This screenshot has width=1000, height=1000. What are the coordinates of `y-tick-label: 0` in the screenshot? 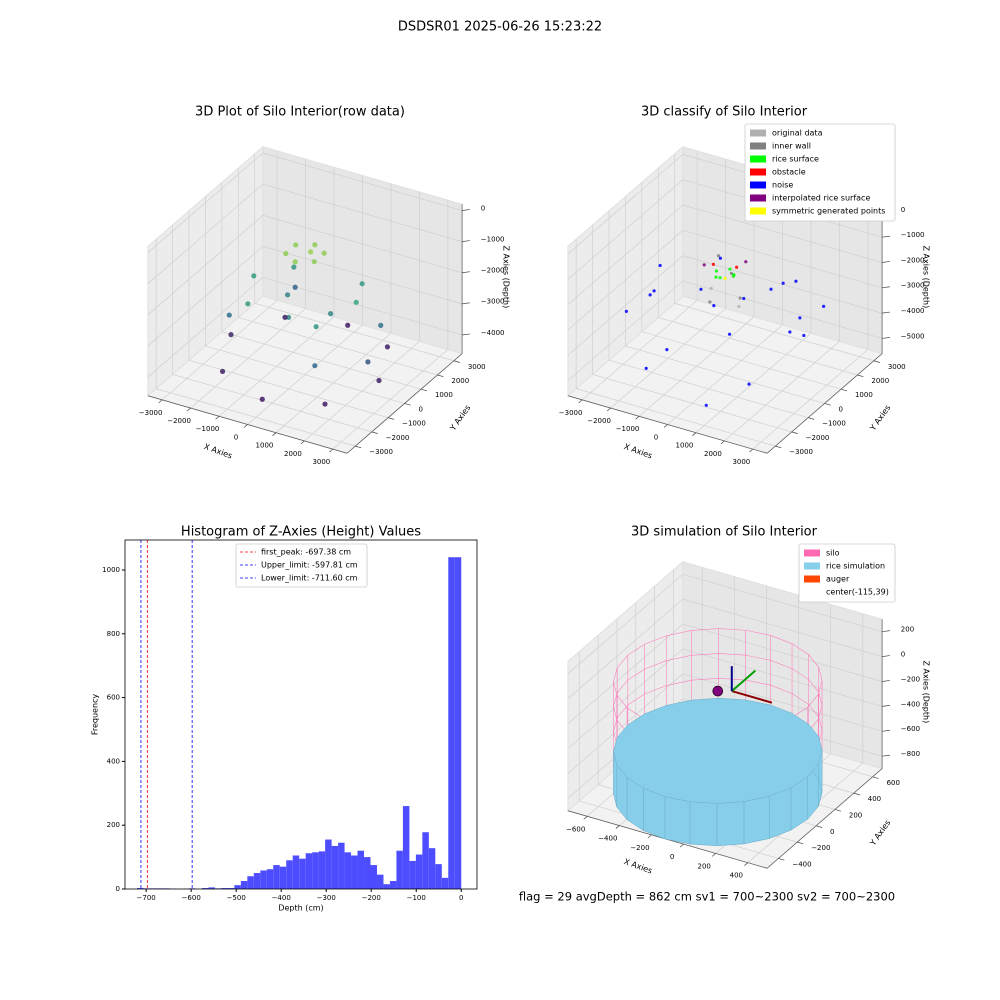 It's located at (832, 832).